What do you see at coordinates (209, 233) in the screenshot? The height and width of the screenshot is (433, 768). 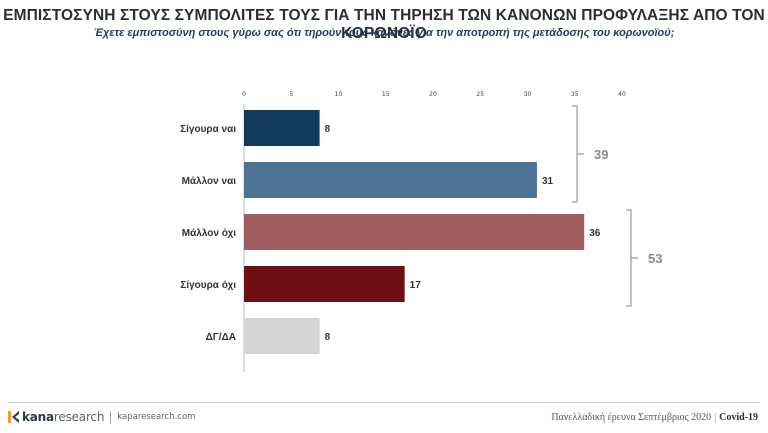 I see `category-label: Μάλλον όχι` at bounding box center [209, 233].